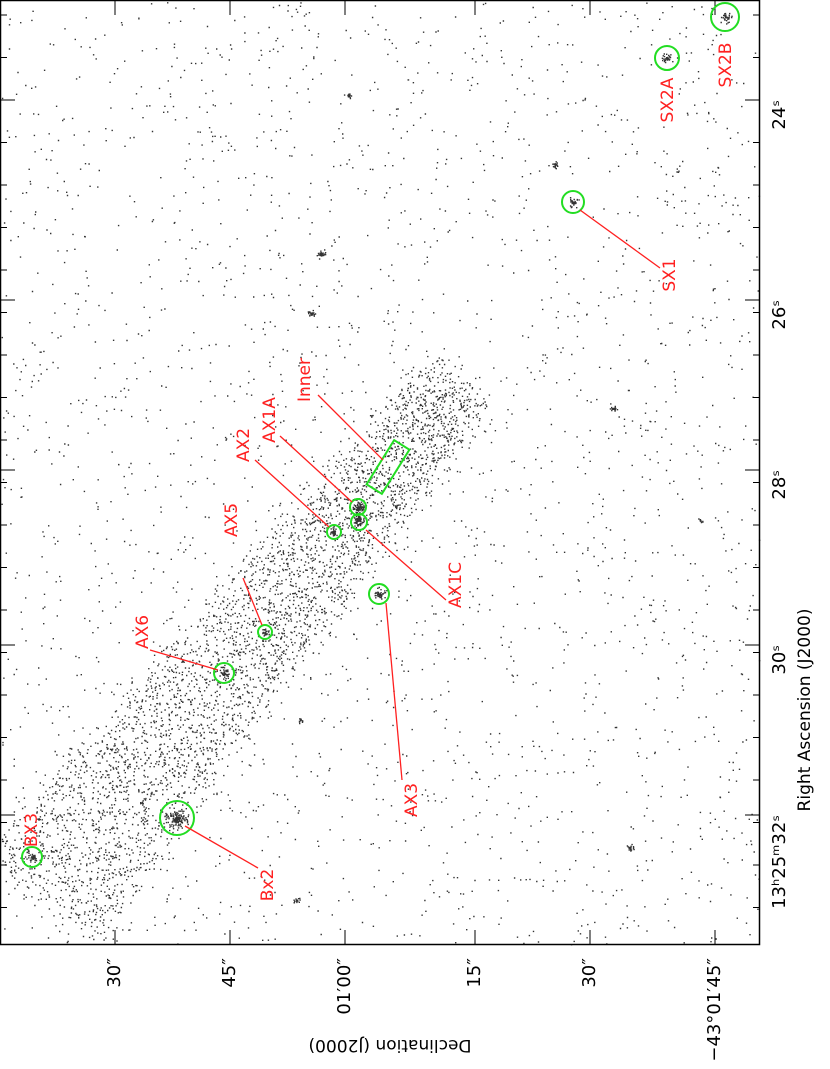 This screenshot has height=1069, width=830. Describe the element at coordinates (779, 315) in the screenshot. I see `ra-tick-label: 26ˢ` at that location.